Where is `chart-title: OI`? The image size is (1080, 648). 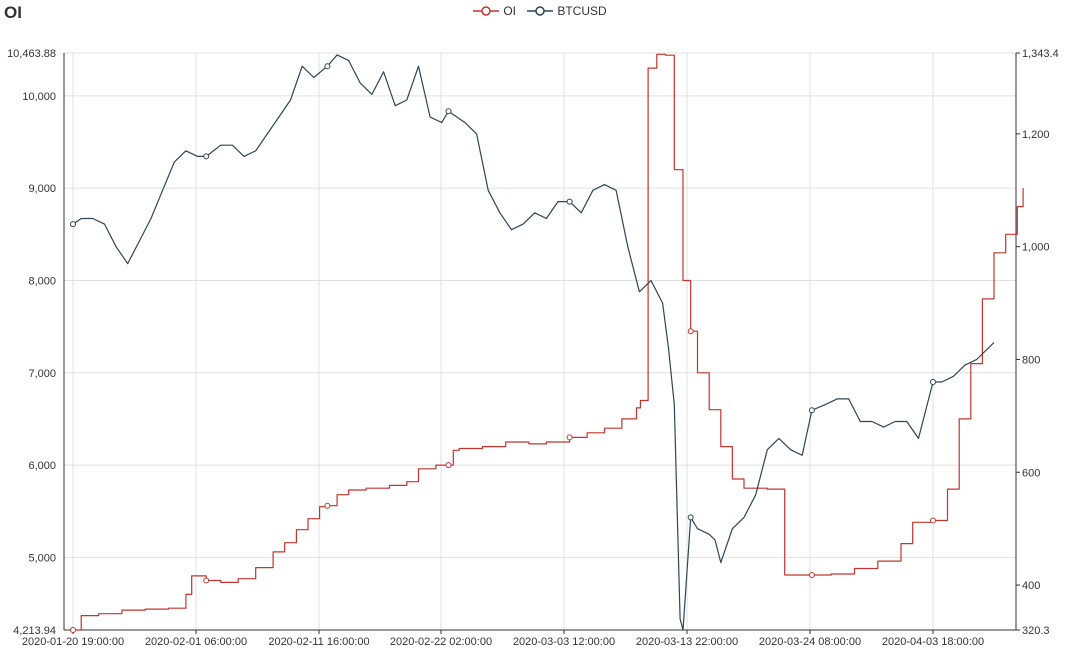 chart-title: OI is located at coordinates (13, 12).